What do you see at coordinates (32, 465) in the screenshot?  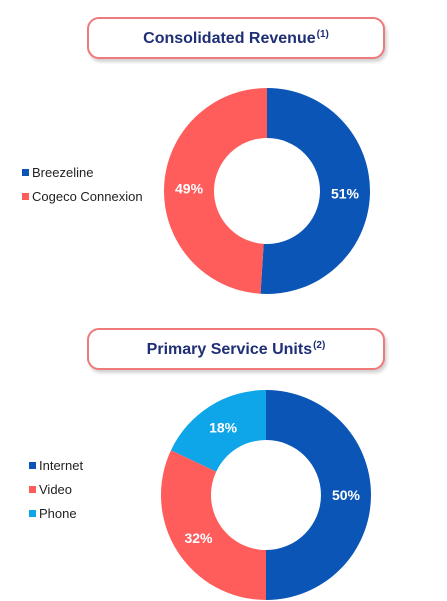 I see `legend-swatch-internet` at bounding box center [32, 465].